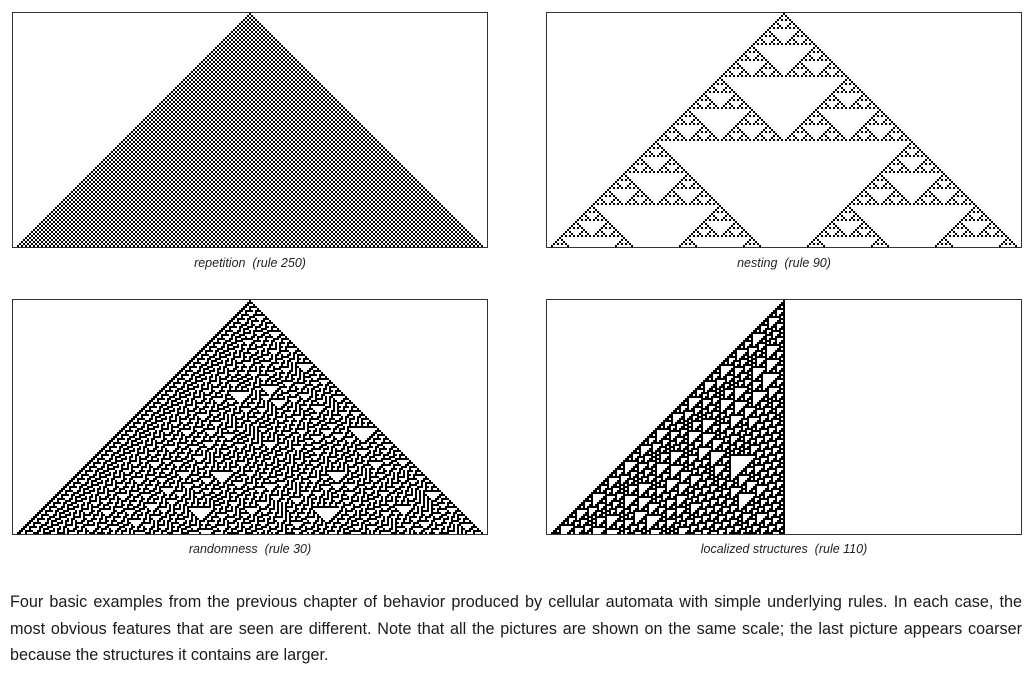 The width and height of the screenshot is (1030, 673). What do you see at coordinates (250, 263) in the screenshot?
I see `figure-caption: repetition (rule 250)` at bounding box center [250, 263].